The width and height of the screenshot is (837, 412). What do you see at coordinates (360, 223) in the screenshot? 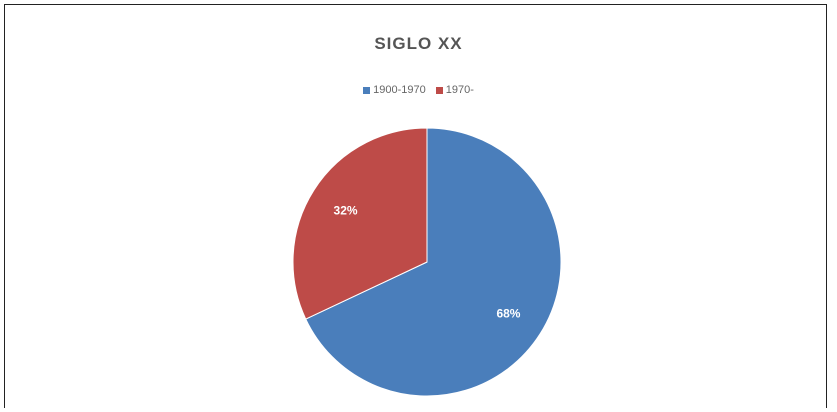
I see `pie-slice-1970` at bounding box center [360, 223].